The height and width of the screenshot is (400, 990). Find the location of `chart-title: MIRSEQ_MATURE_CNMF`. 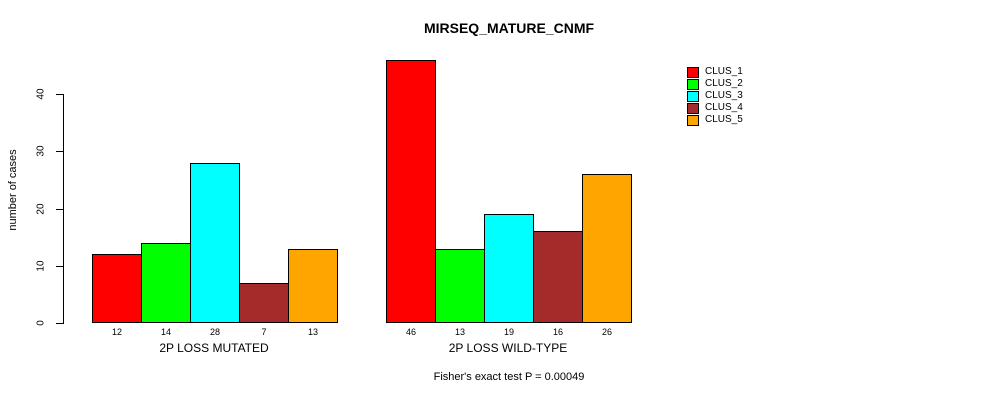

chart-title: MIRSEQ_MATURE_CNMF is located at coordinates (509, 28).